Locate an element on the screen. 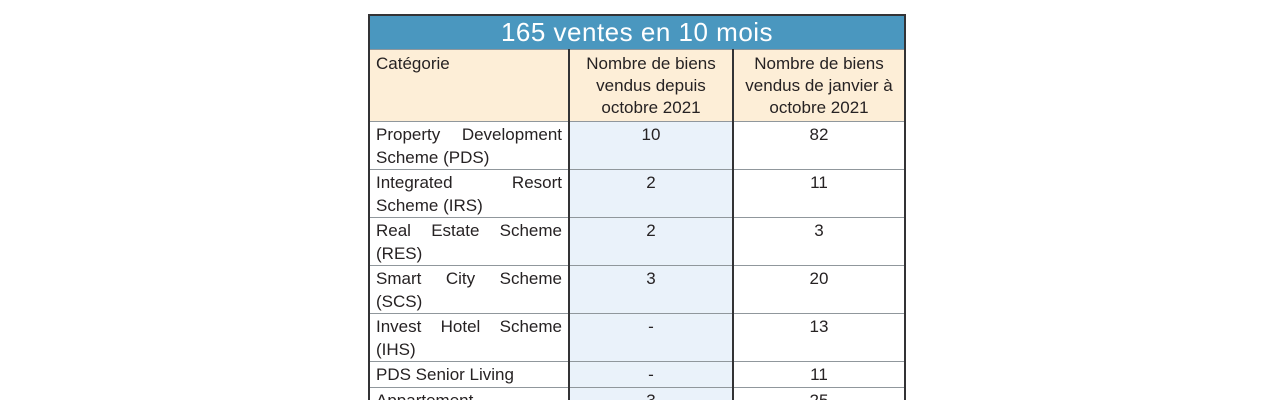  category-cell: Invest Hotel Scheme (IHS) is located at coordinates (469, 337).